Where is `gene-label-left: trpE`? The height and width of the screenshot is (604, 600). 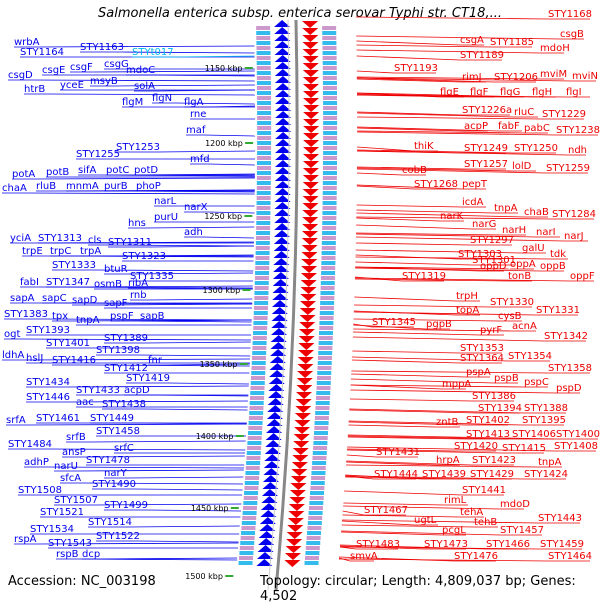
gene-label-left: trpE is located at coordinates (32, 251).